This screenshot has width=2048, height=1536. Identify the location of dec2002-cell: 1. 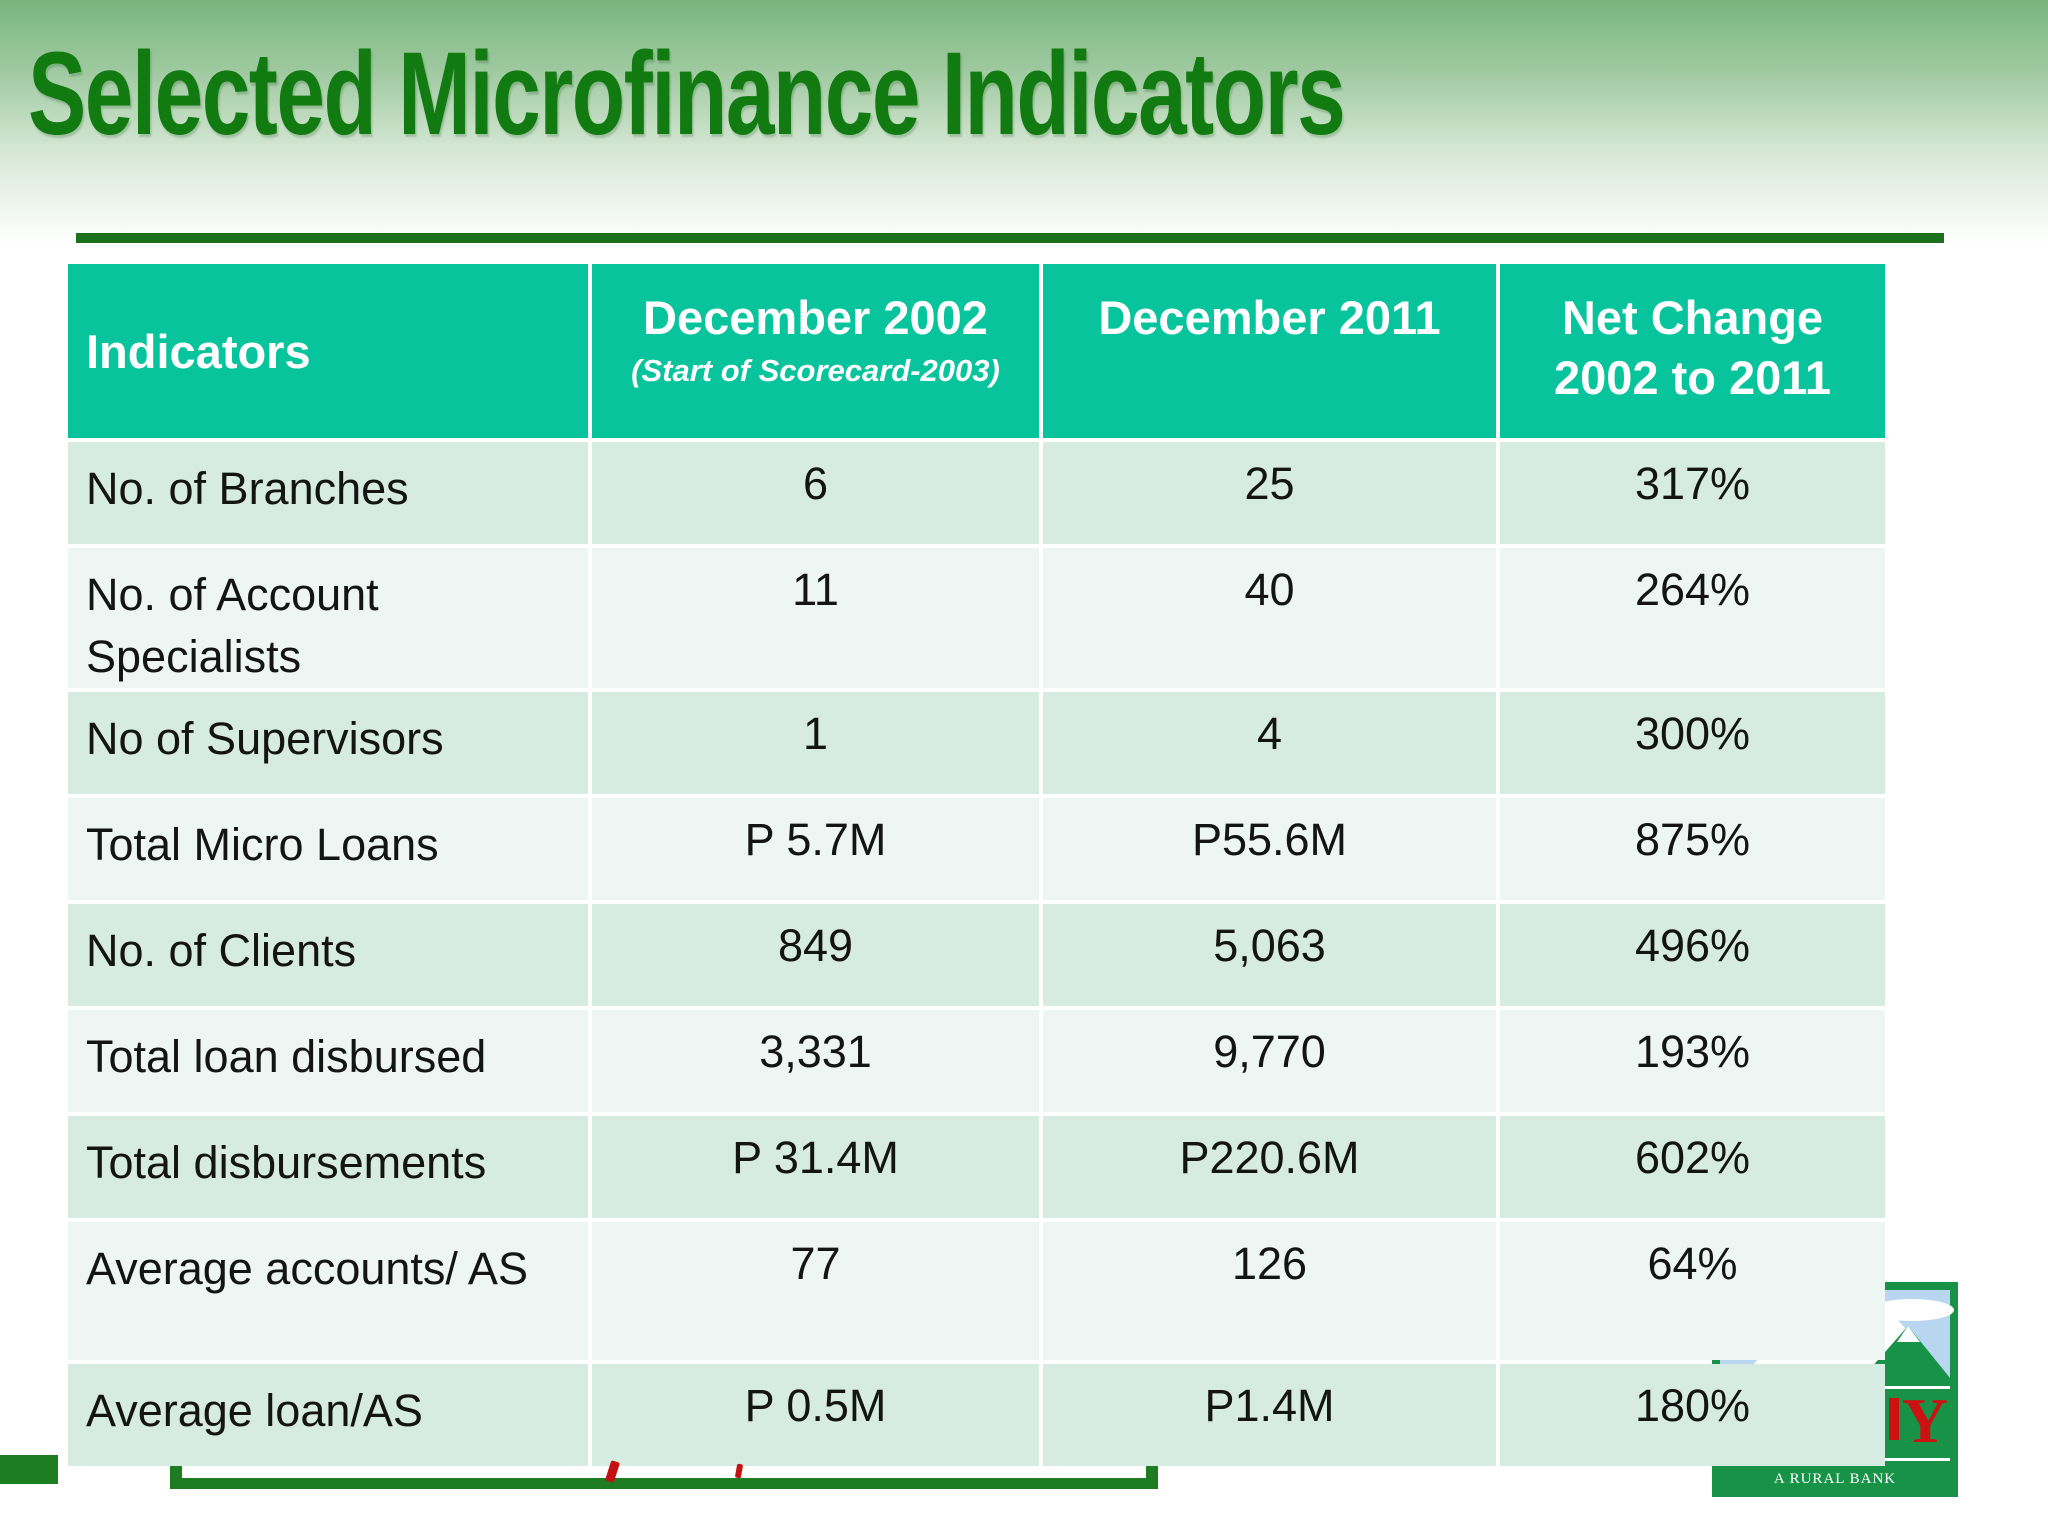
(815, 743).